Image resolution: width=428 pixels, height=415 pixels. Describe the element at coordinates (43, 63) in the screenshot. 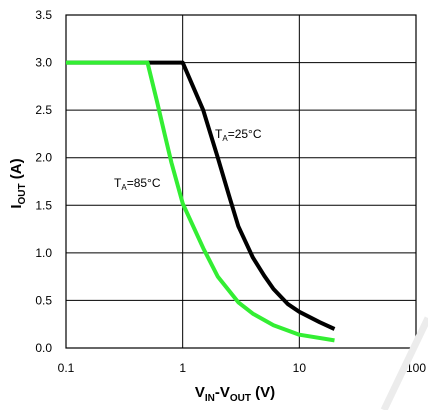

I see `y-tick-label: 3.0` at that location.